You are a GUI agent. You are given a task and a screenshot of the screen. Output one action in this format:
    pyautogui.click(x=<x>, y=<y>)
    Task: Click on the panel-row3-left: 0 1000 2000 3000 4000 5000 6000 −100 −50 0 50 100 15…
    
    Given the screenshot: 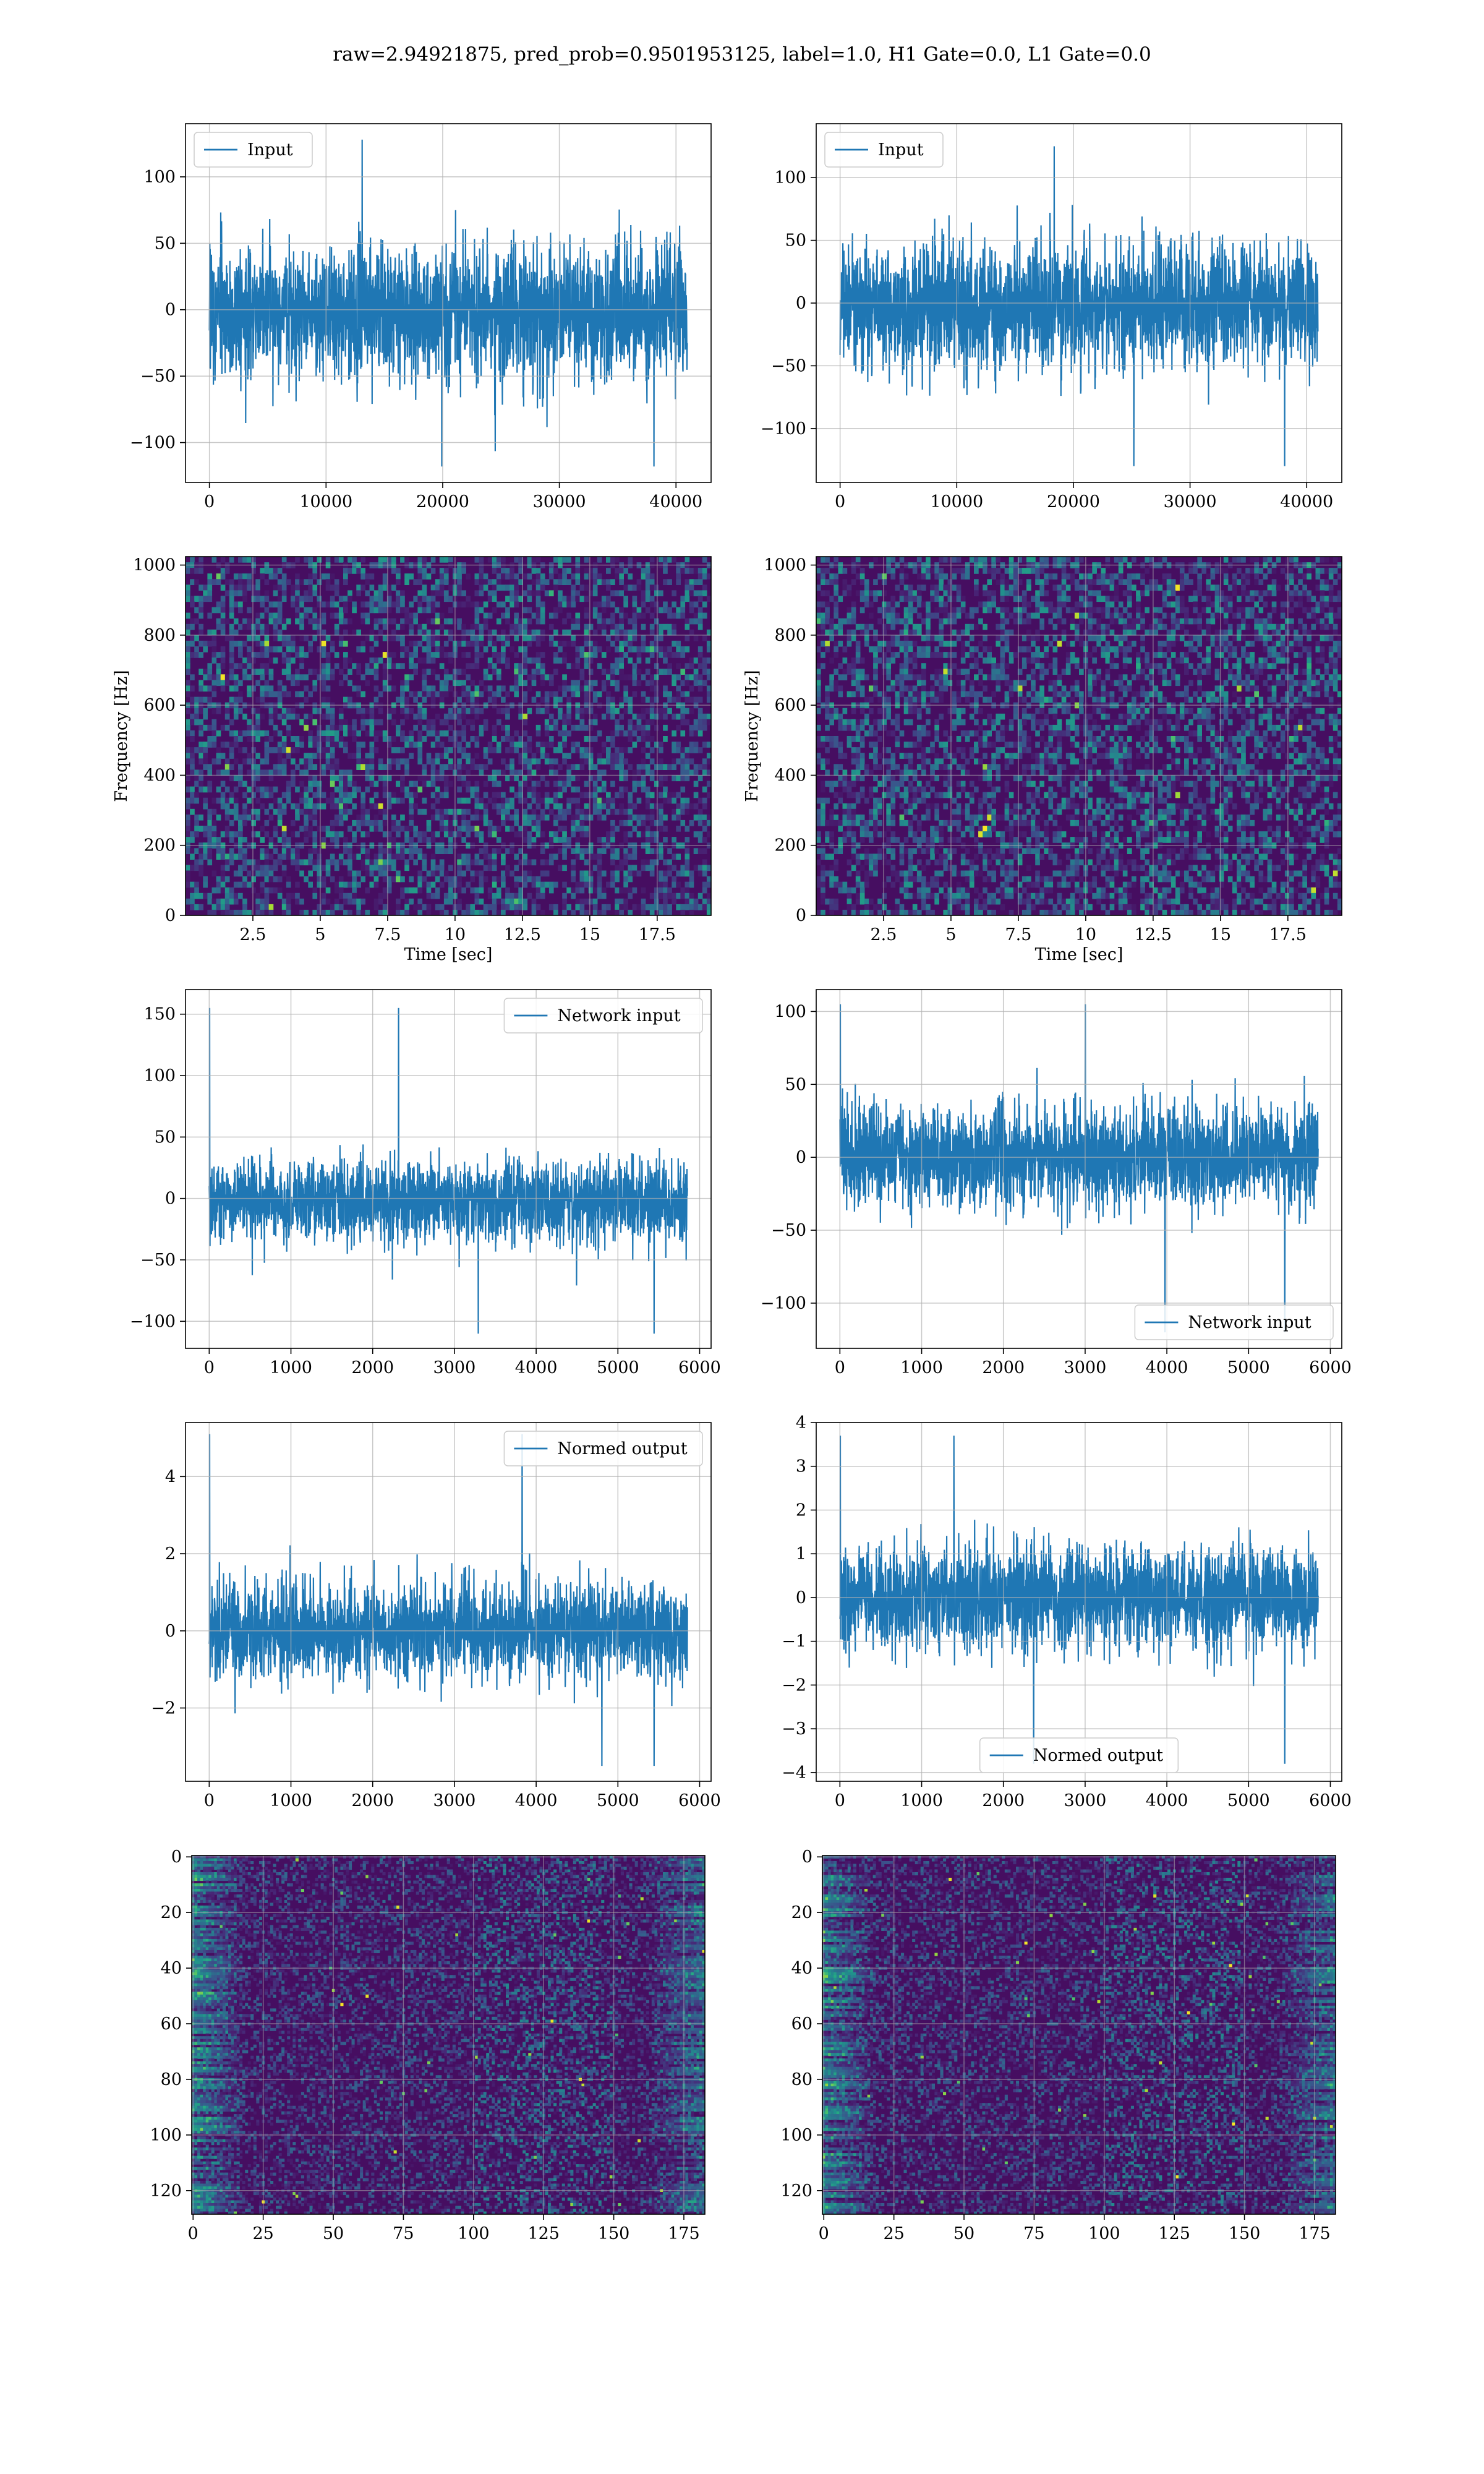 What is the action you would take?
    pyautogui.click(x=425, y=1183)
    